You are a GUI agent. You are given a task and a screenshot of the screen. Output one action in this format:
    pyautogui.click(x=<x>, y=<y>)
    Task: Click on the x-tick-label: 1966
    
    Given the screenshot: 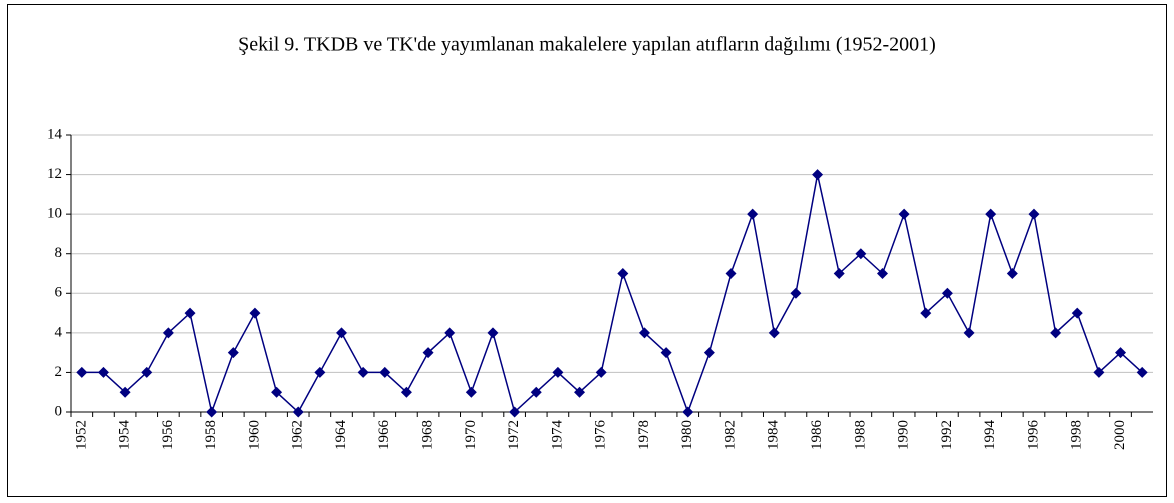 What is the action you would take?
    pyautogui.click(x=384, y=435)
    